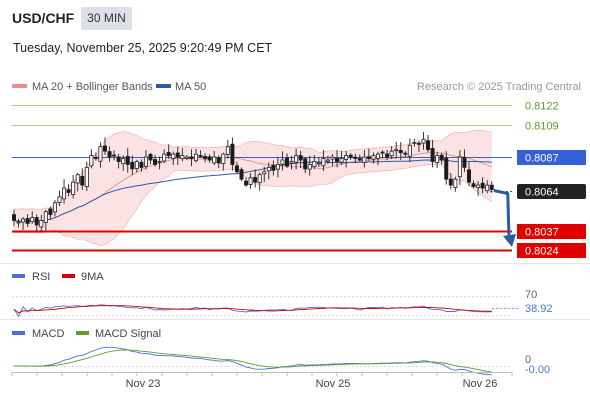  Describe the element at coordinates (502, 214) in the screenshot. I see `forecast-arrow-shaft` at that location.